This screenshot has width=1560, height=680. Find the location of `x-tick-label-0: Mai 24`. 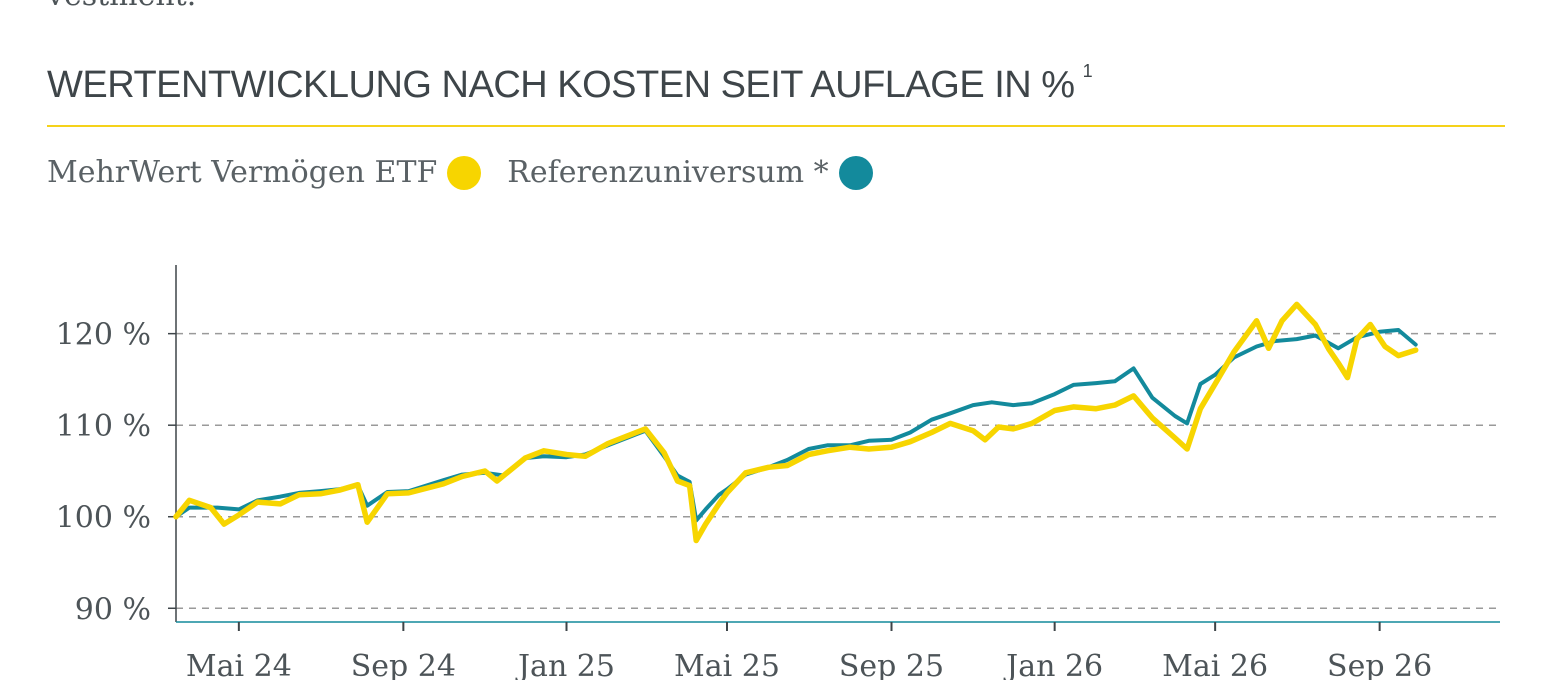

x-tick-label-0: Mai 24 is located at coordinates (239, 664).